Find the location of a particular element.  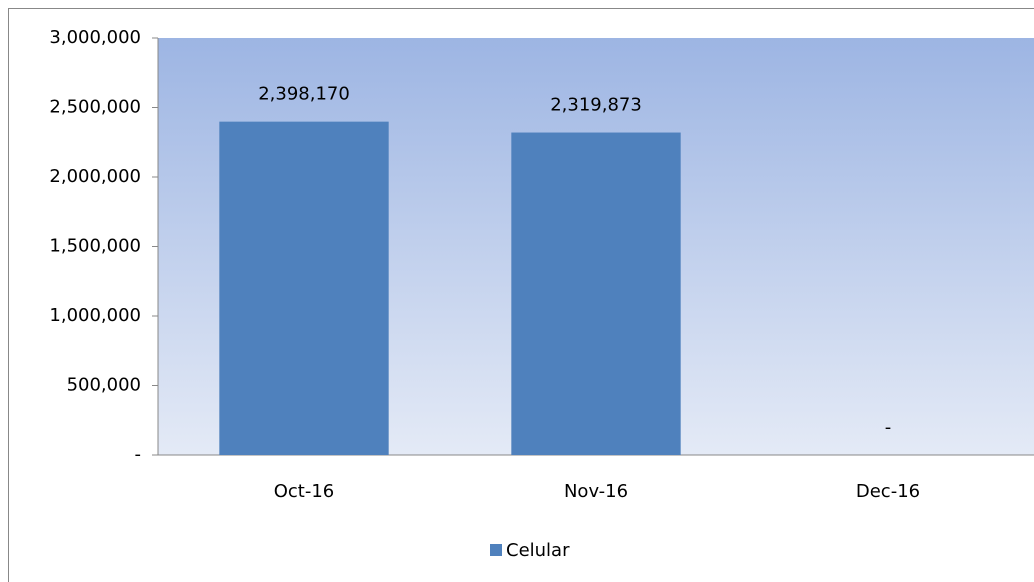

y-tick-label: 500,000 is located at coordinates (104, 385).